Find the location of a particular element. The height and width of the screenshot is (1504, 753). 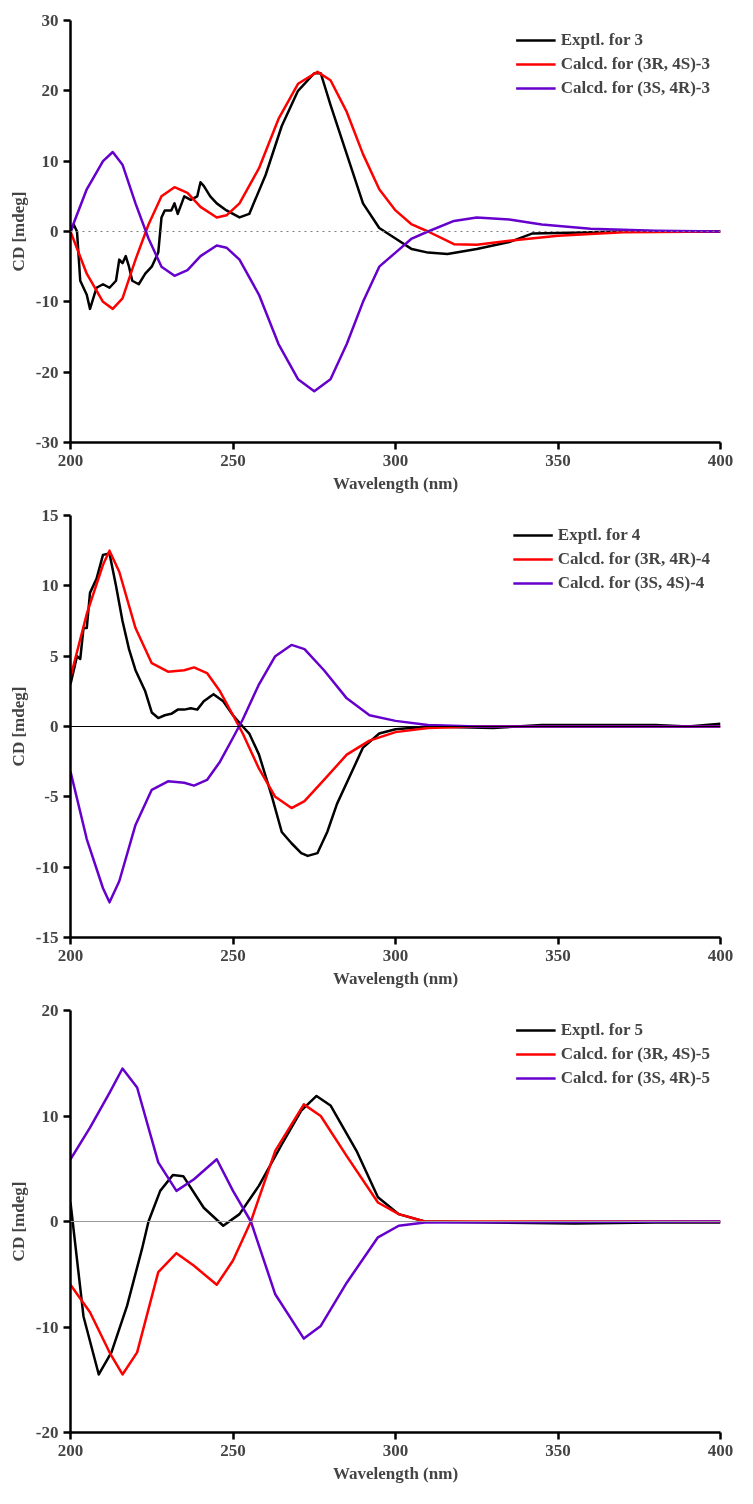

legend-label: Exptl. for 5 is located at coordinates (601, 1030).